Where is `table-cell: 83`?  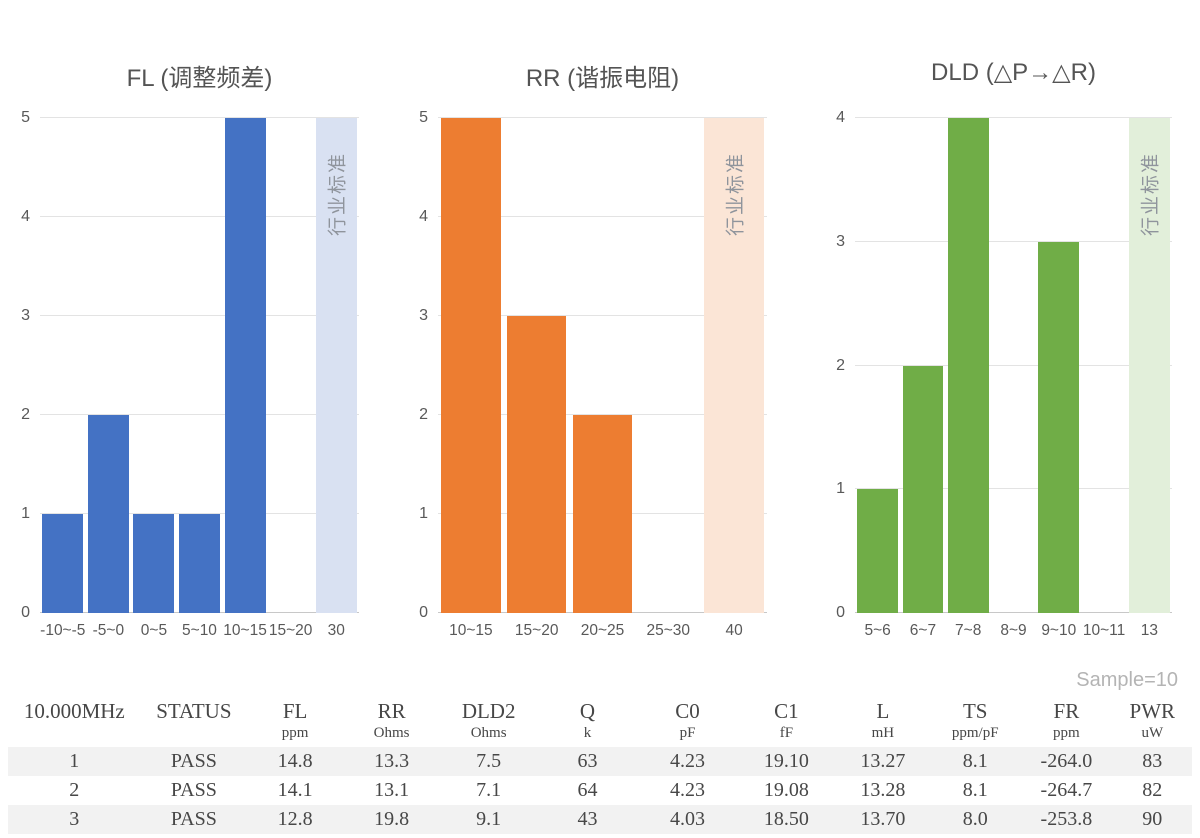 table-cell: 83 is located at coordinates (1152, 761).